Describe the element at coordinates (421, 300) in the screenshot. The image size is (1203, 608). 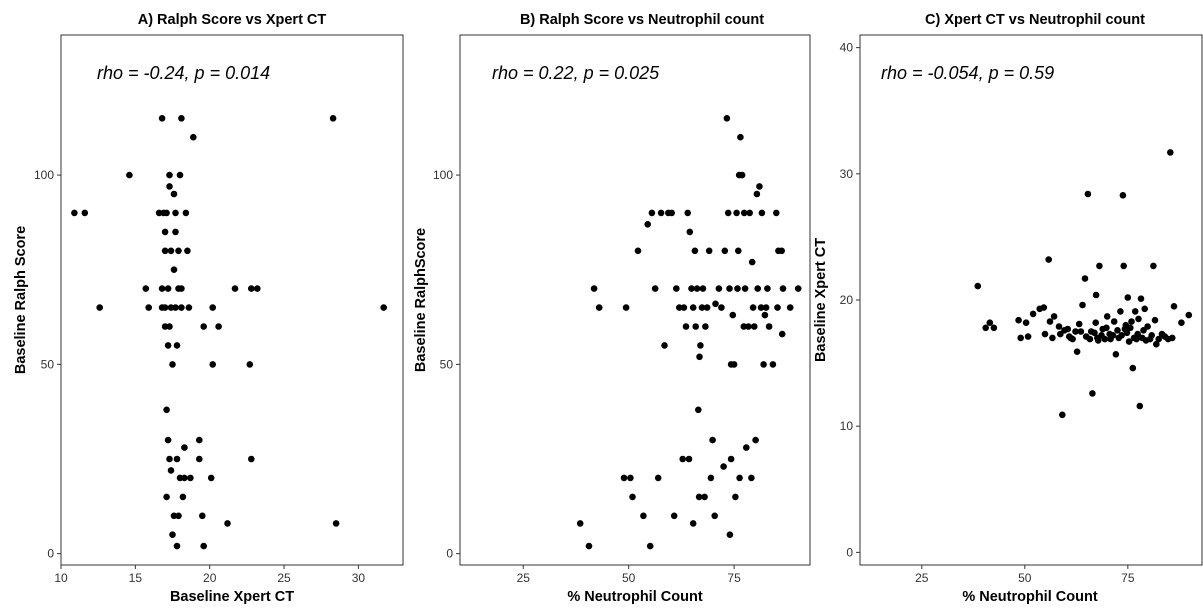
I see `panel-b-y-axis-title: Baseline RalphScore` at that location.